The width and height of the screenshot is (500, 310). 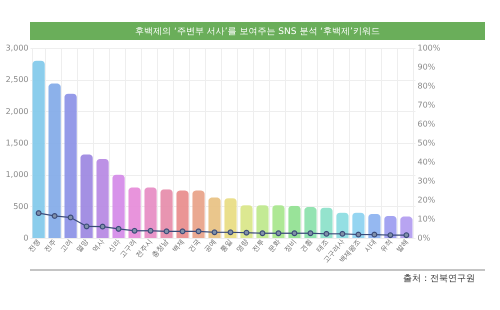 What do you see at coordinates (429, 48) in the screenshot?
I see `y2-tick-label: 100%` at bounding box center [429, 48].